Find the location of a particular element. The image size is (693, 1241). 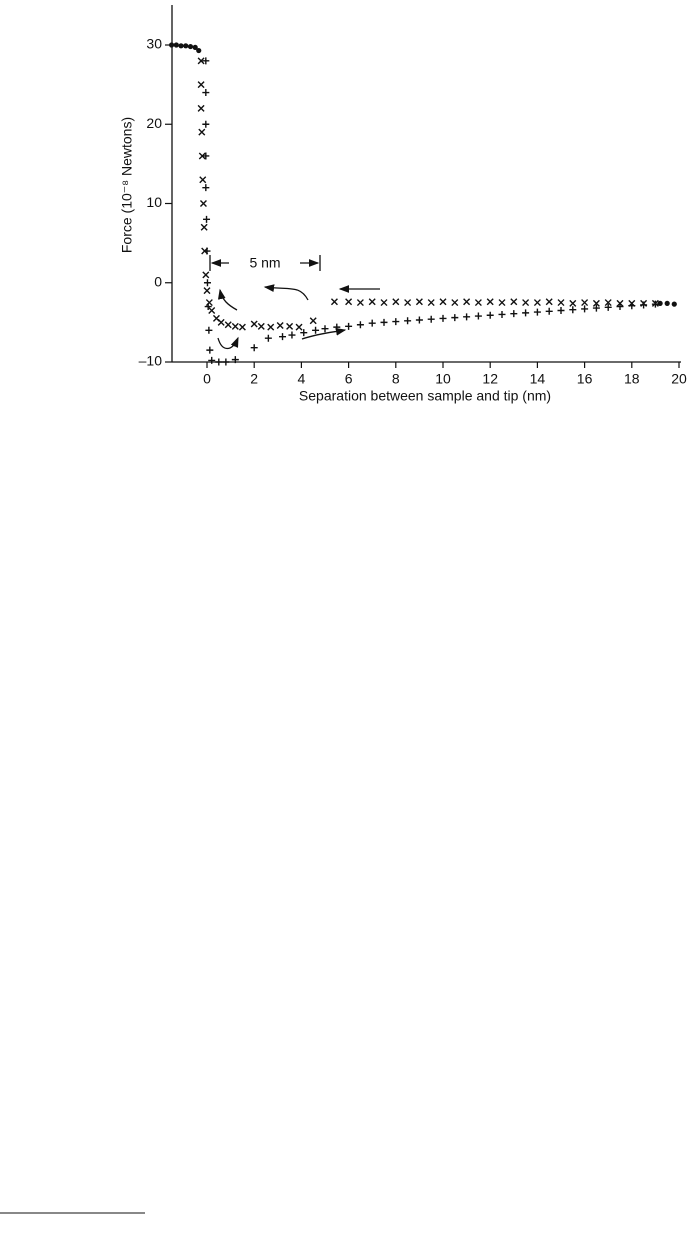

x-tick-label: 4 is located at coordinates (302, 379).